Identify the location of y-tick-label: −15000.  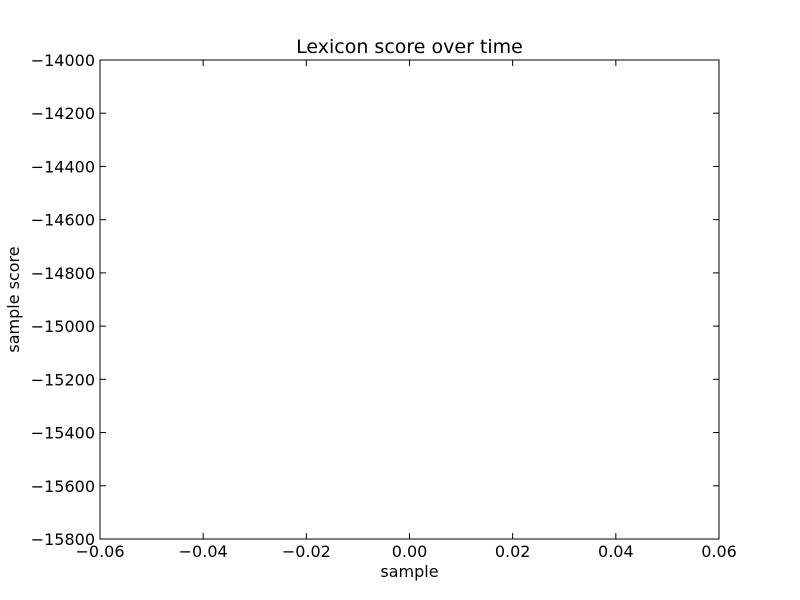
(63, 326).